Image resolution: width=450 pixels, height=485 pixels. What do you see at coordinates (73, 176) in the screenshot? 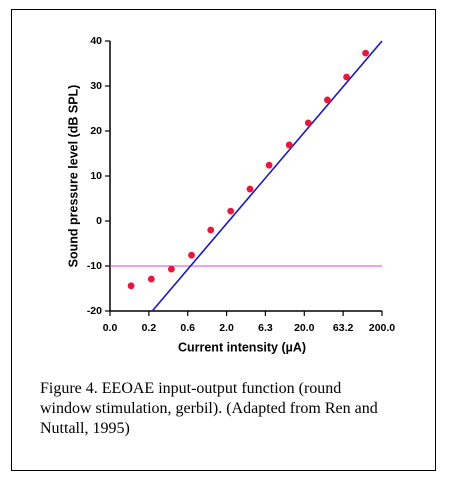
I see `y-axis-label: Sound pressure level (dB SPL)` at bounding box center [73, 176].